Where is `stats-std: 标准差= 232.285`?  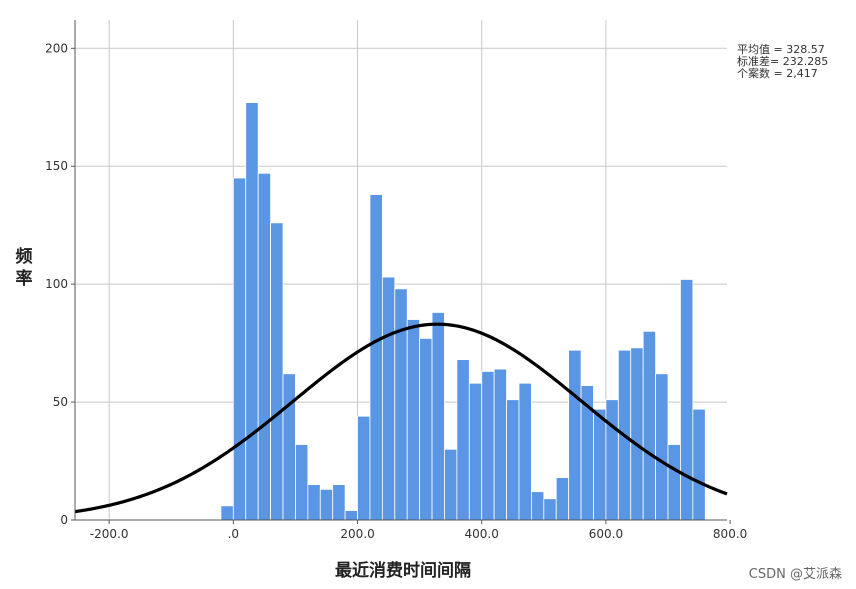
stats-std: 标准差= 232.285 is located at coordinates (783, 61).